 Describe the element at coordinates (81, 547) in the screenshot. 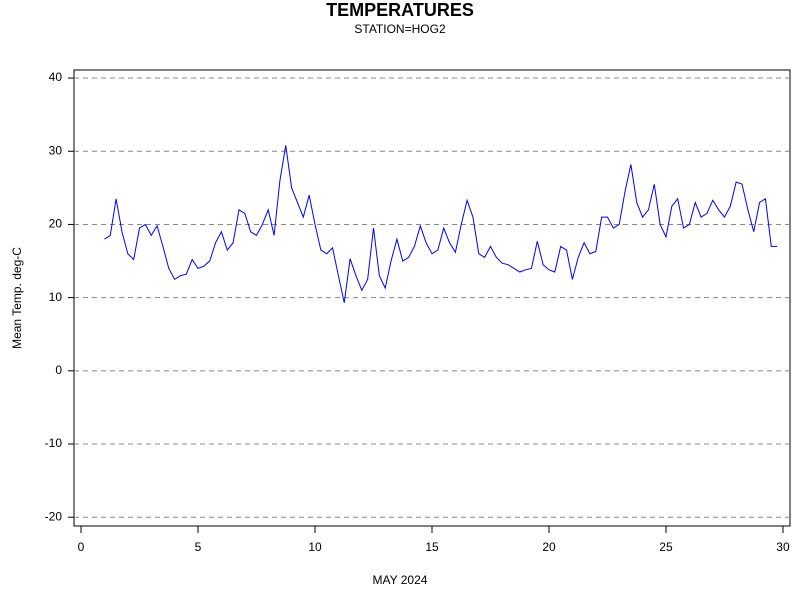

I see `x-tick-label: 0` at that location.